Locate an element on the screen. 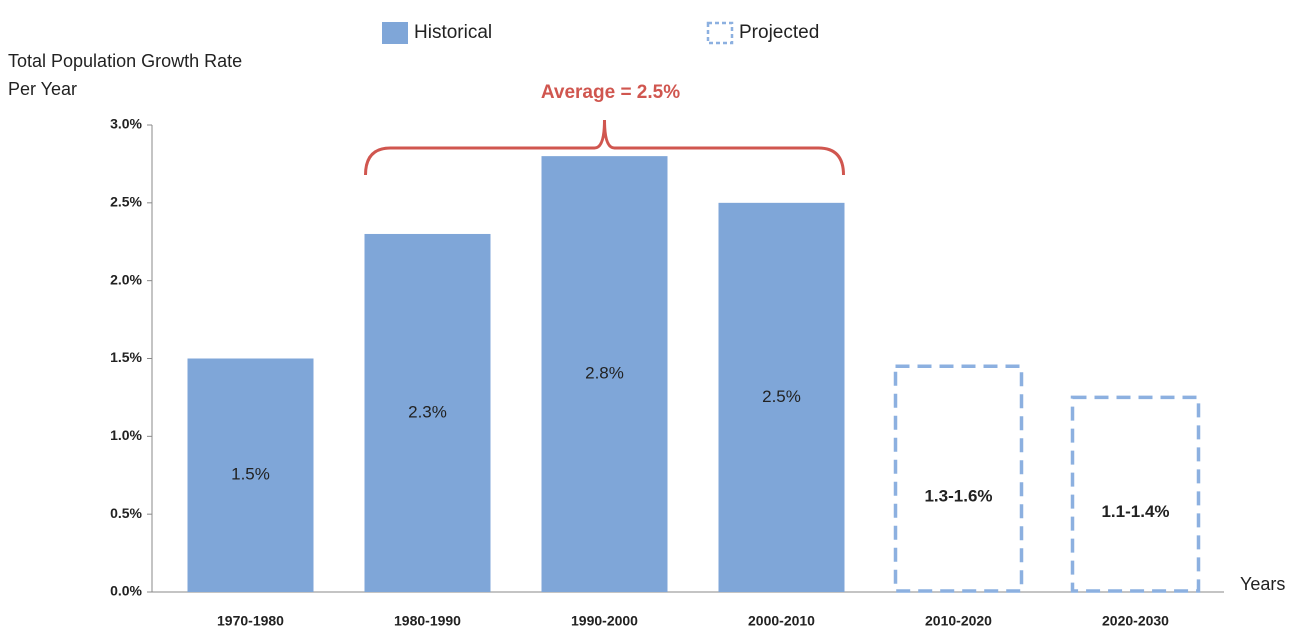  value-label: 2.5% is located at coordinates (781, 396).